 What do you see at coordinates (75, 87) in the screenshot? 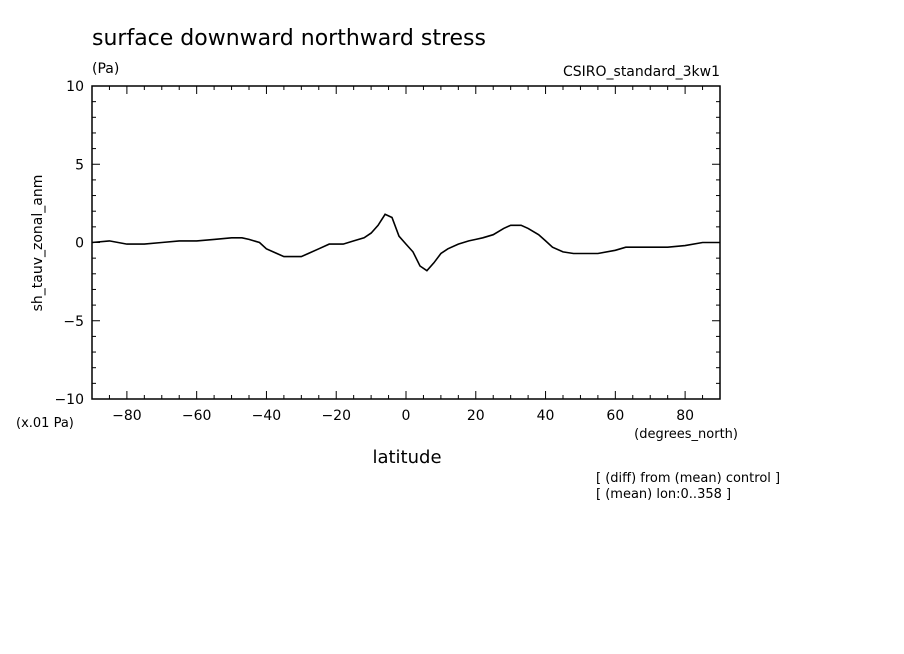
I see `y-tick-label: 10` at bounding box center [75, 87].